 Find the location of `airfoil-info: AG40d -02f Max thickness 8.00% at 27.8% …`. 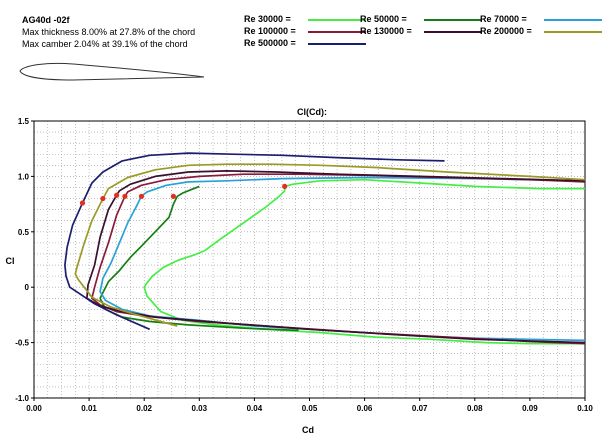

airfoil-info: AG40d -02f Max thickness 8.00% at 27.8% … is located at coordinates (108, 32).